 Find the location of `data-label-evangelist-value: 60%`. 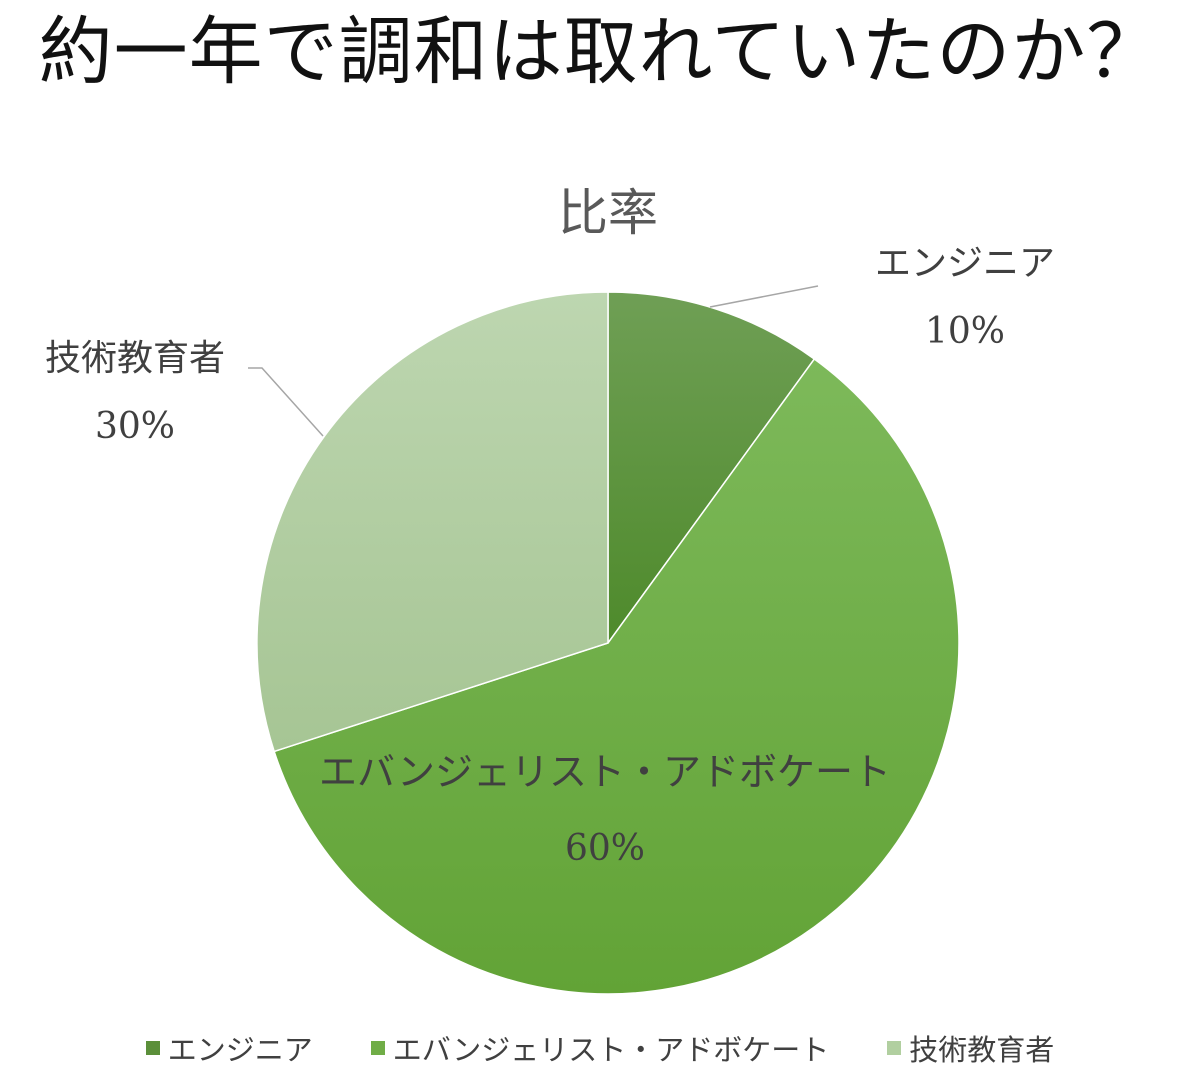

data-label-evangelist-value: 60% is located at coordinates (605, 848).